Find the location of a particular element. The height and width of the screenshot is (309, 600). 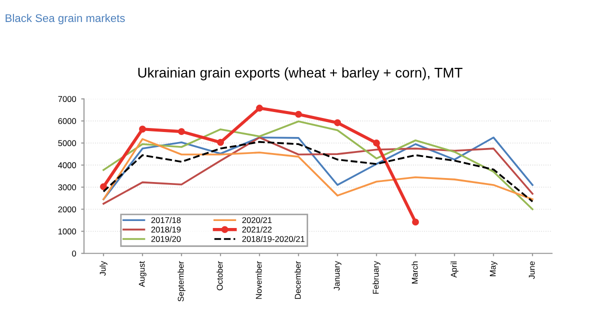

y-tick-label: 4000 is located at coordinates (67, 165).